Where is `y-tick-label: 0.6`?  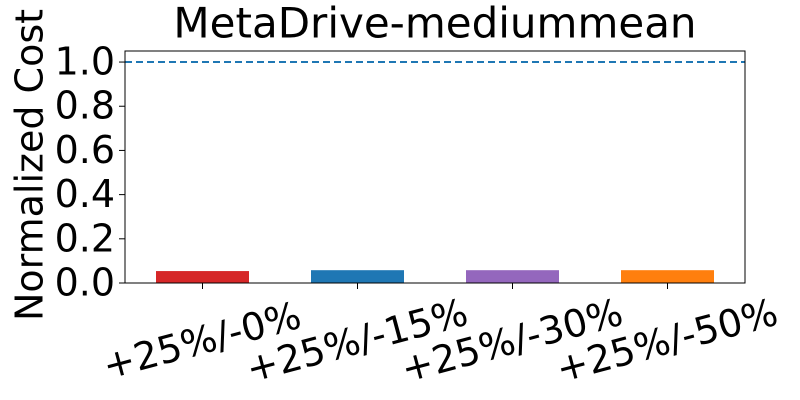 y-tick-label: 0.6 is located at coordinates (85, 150).